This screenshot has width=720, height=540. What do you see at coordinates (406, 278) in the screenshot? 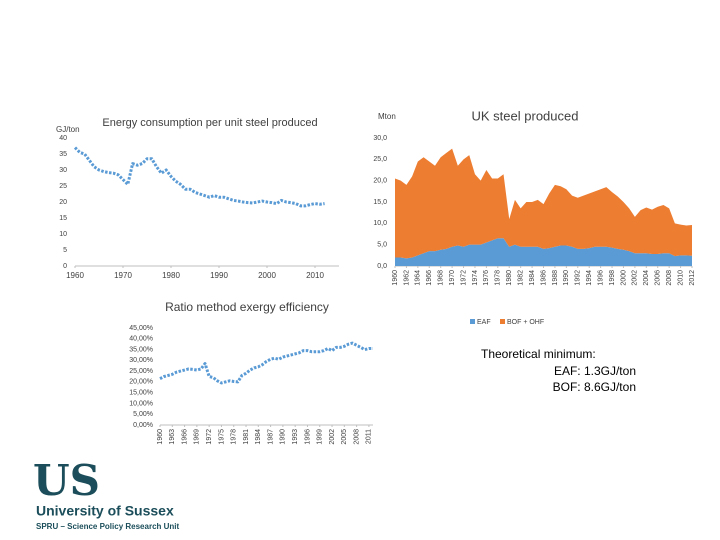
I see `x-tick-label: 1962` at bounding box center [406, 278].